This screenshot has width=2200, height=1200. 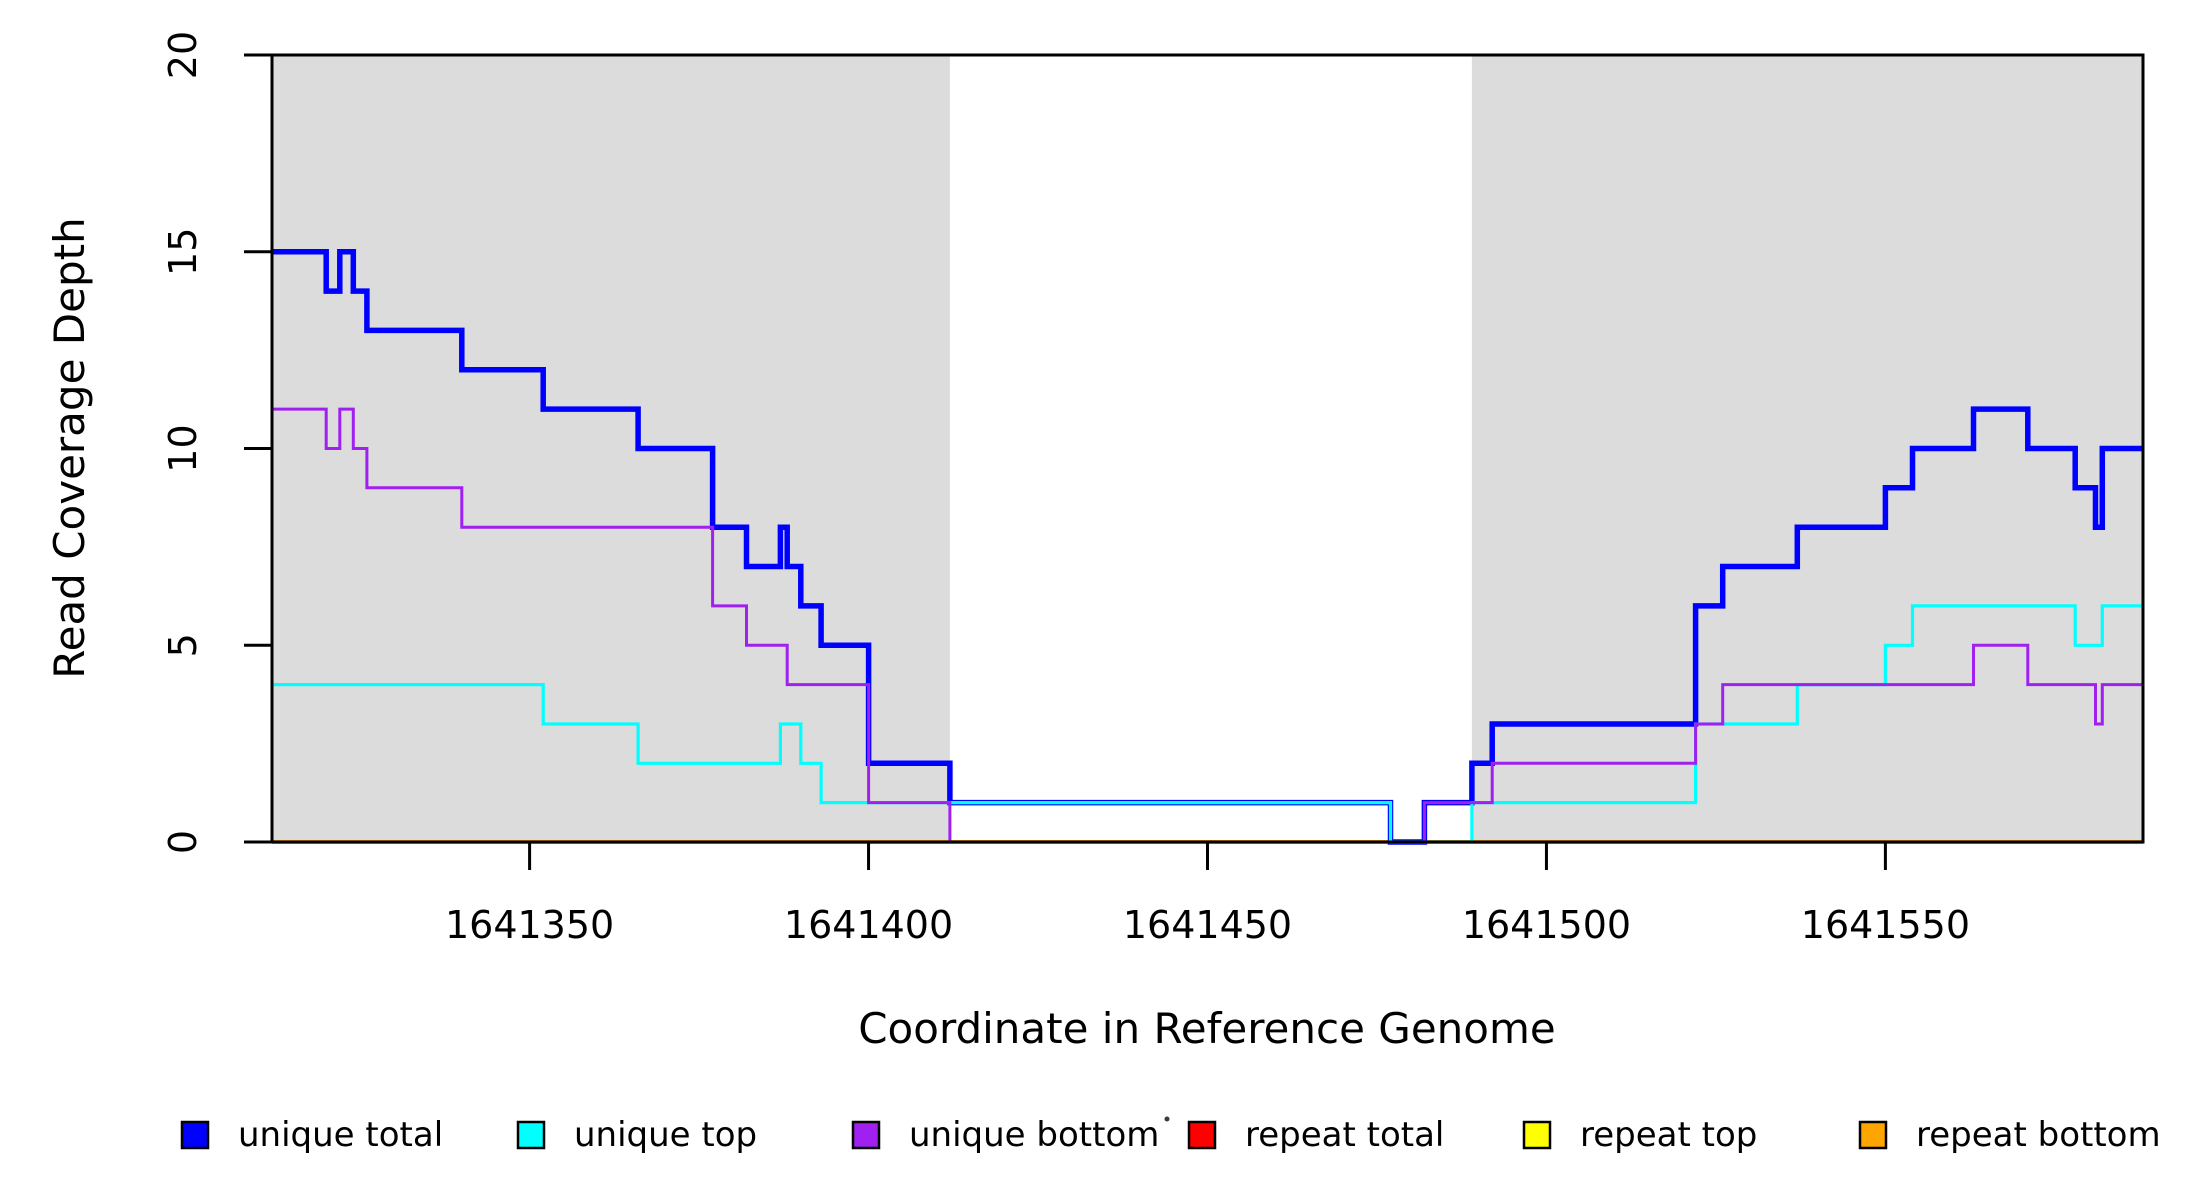 I want to click on legend-label: repeat top, so click(x=1668, y=1135).